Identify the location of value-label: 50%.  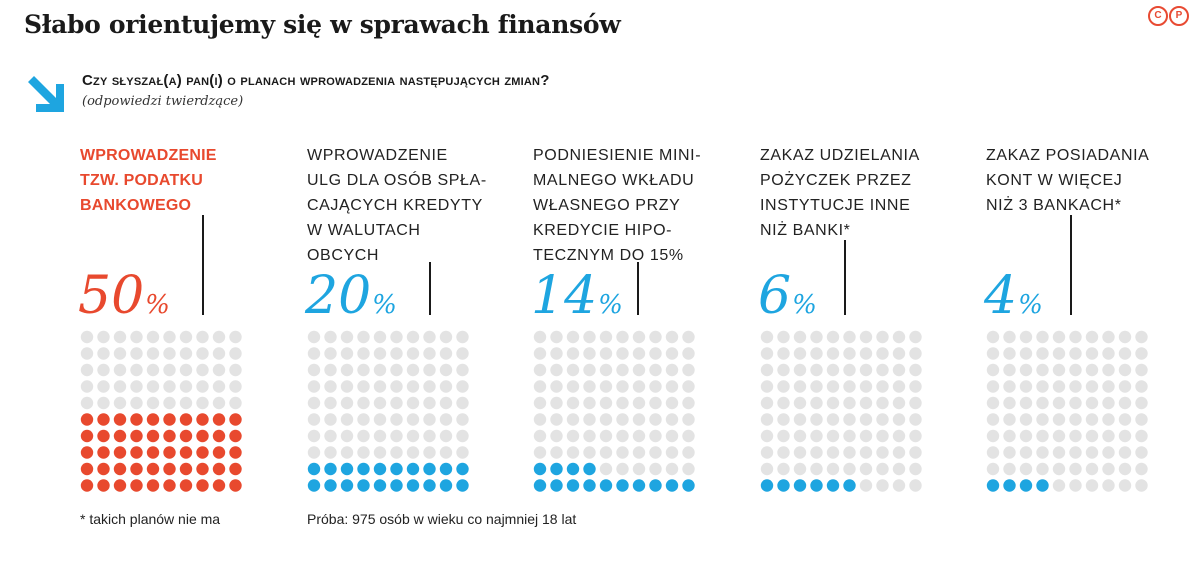
(124, 300).